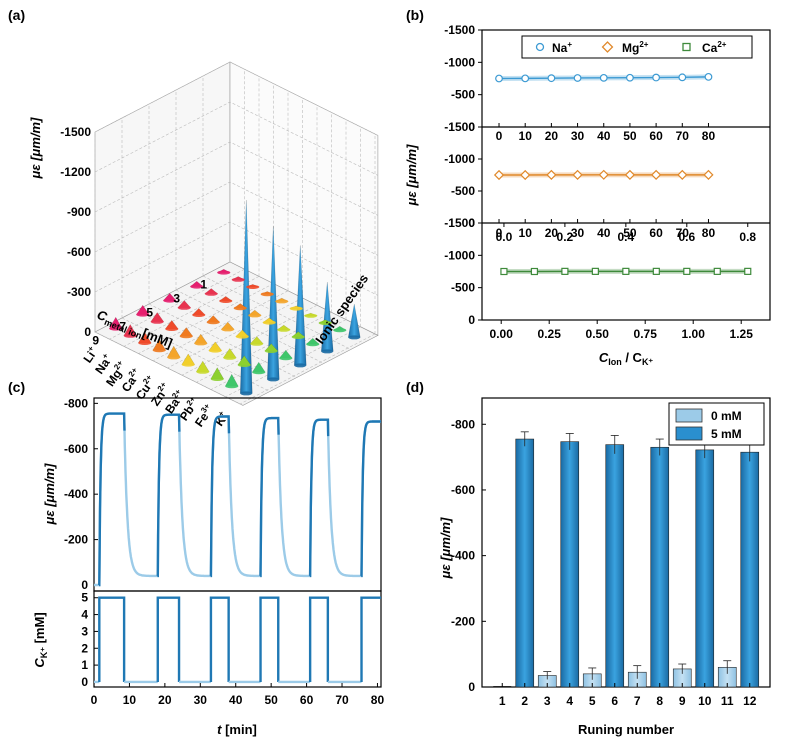  What do you see at coordinates (237, 499) in the screenshot?
I see `c-strain-curve-light` at bounding box center [237, 499].